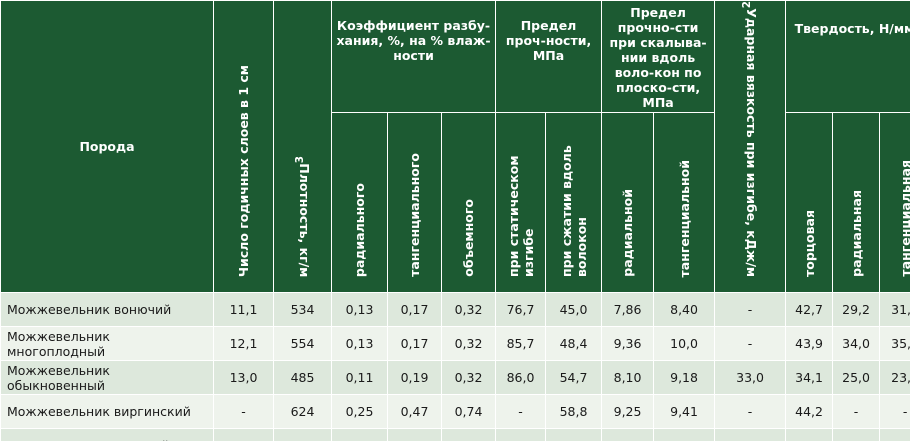 This screenshot has width=910, height=441. I want to click on header-impact: Ударная вязкость при изгибе, кДж/м2, so click(750, 146).